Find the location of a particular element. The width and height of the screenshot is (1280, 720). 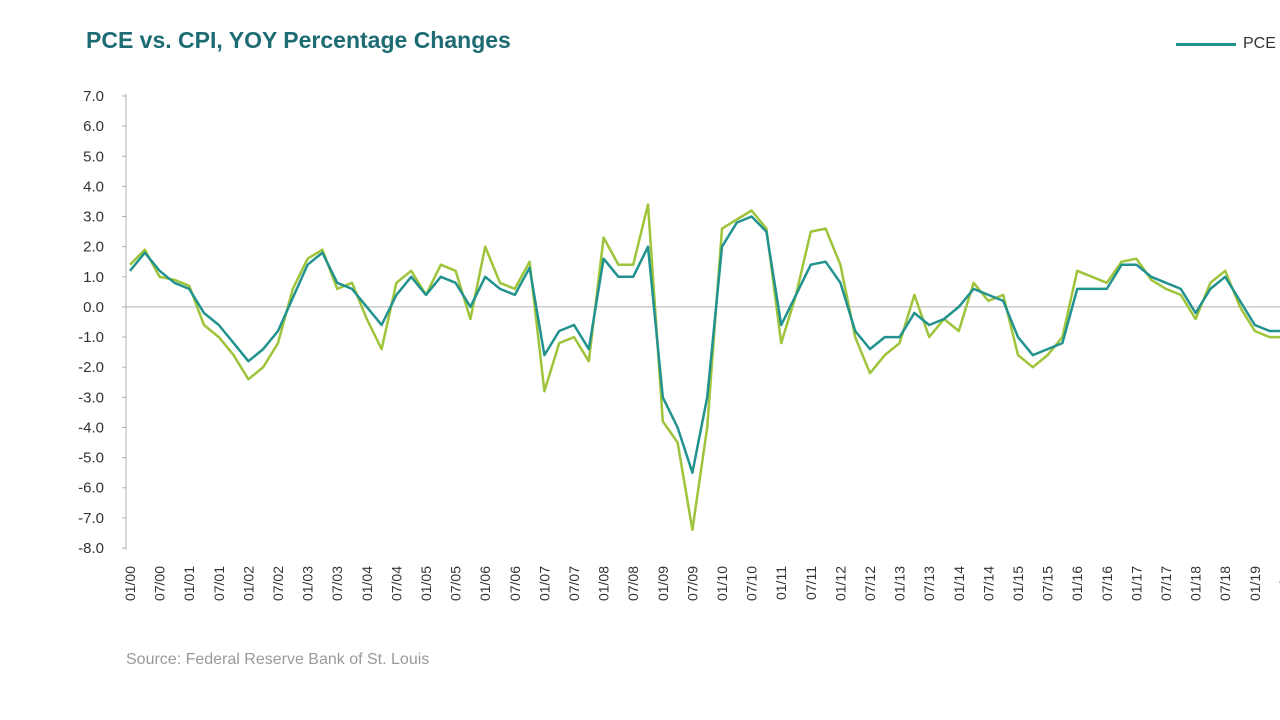

x-tick-label: 01/19 is located at coordinates (1255, 583).